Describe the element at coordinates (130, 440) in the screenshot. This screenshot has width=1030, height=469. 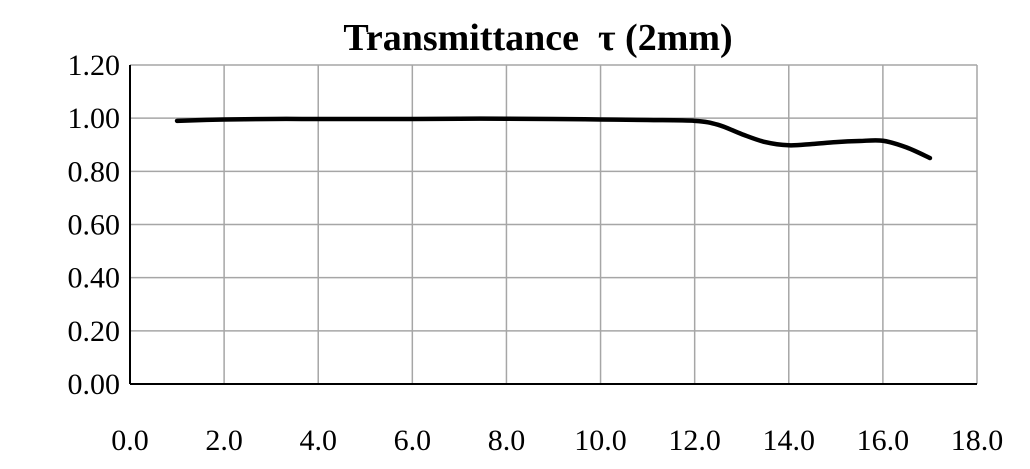
I see `x-tick-label: 0.0` at that location.